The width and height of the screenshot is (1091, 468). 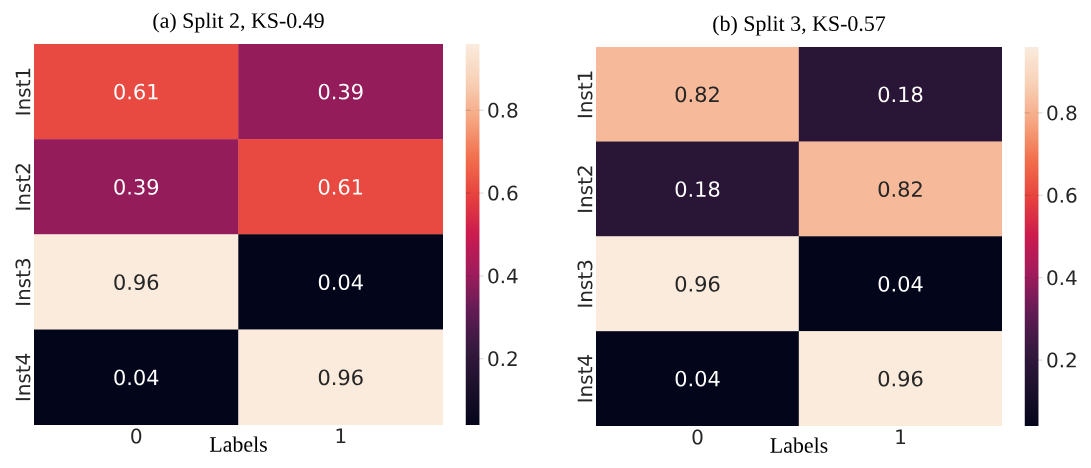 I want to click on chart-title: (a) Split 2, KS-0.49, so click(x=238, y=22).